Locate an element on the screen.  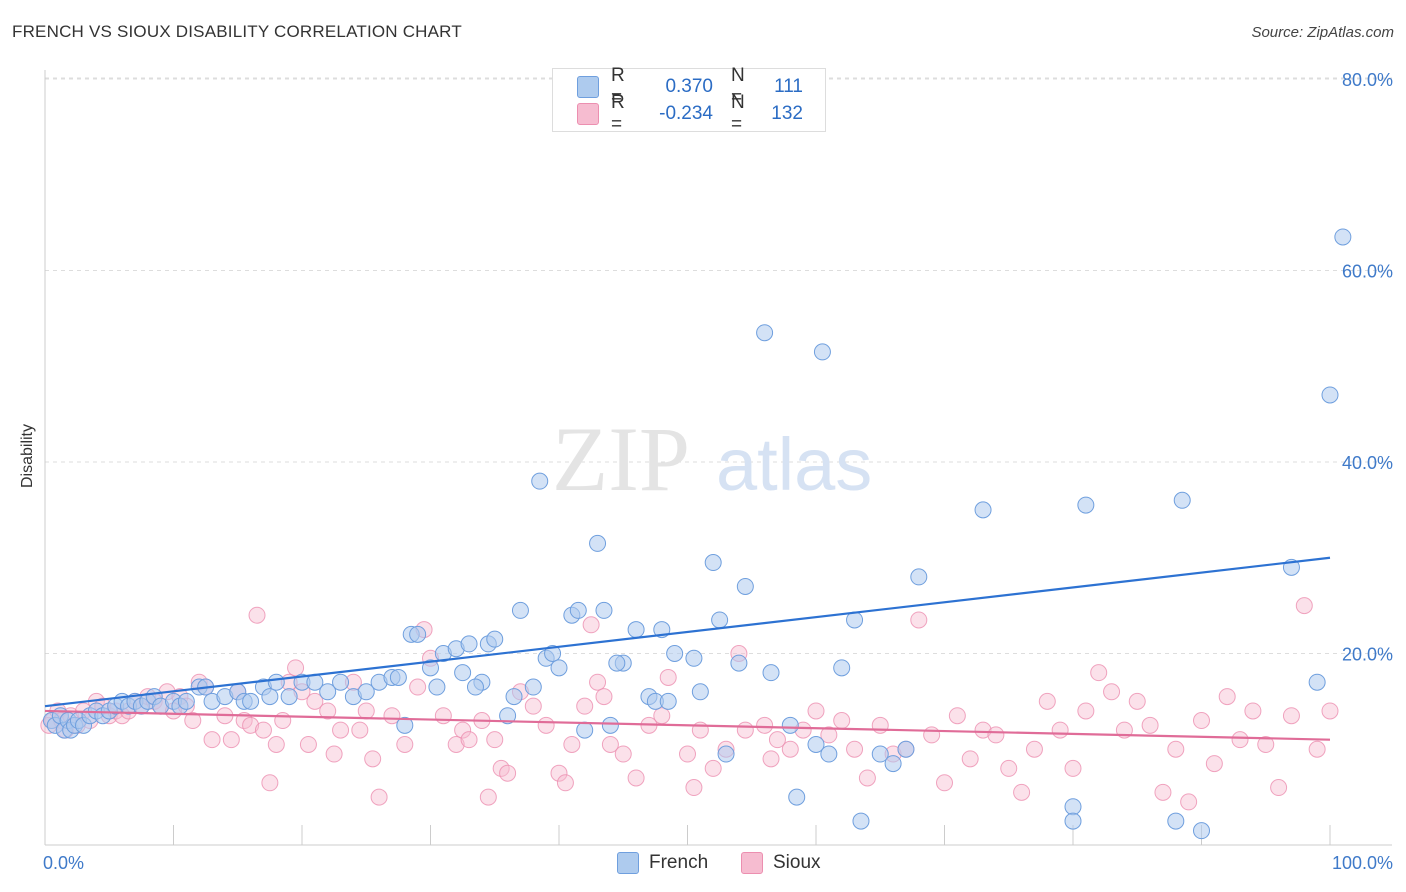
x-tick-label: 100.0% is located at coordinates (1362, 863).